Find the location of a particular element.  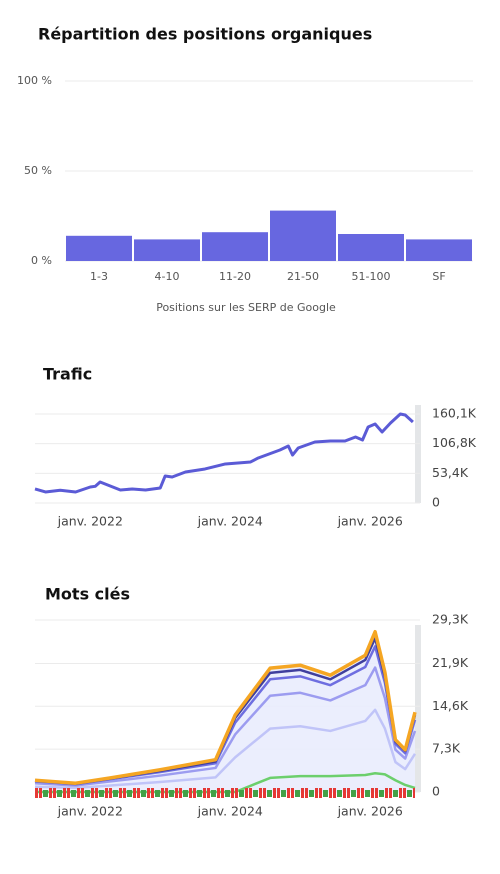

y-tick-label: 50 % is located at coordinates (38, 170).